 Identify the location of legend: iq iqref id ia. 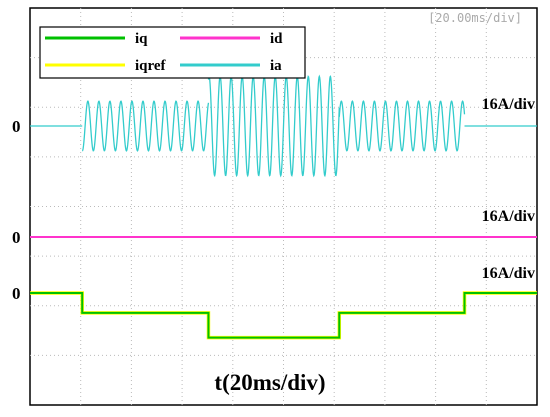
(164, 52).